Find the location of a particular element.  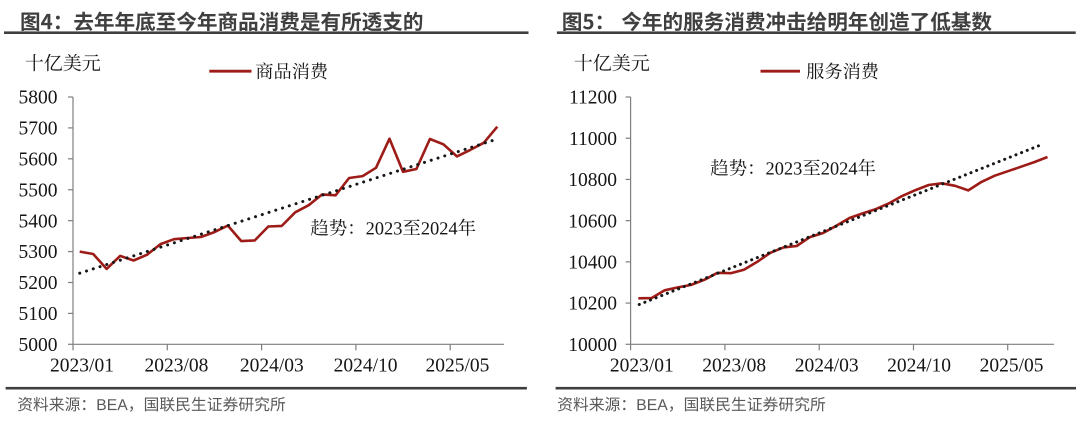

svg-text: 5400 is located at coordinates (38, 221).